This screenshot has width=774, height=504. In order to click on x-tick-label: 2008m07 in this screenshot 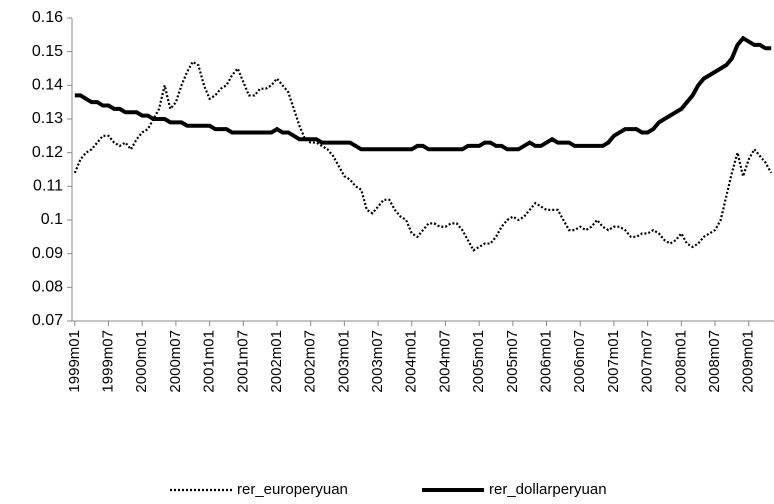, I will do `click(714, 361)`.